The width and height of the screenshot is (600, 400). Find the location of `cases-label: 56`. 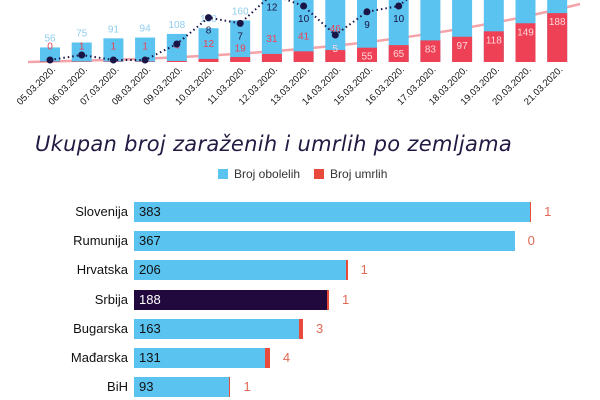

cases-label: 56 is located at coordinates (50, 38).